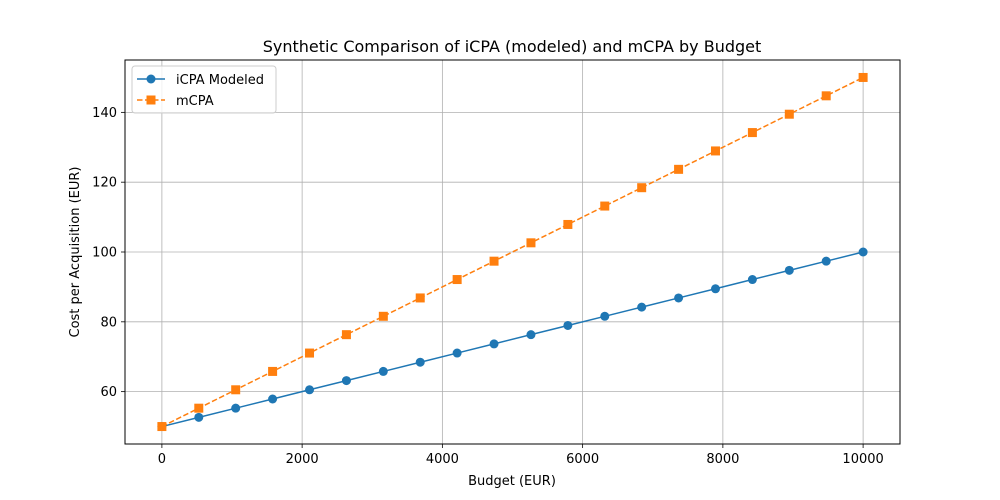  Describe the element at coordinates (75, 252) in the screenshot. I see `y-axis-label: Cost per Acquisition (EUR)` at that location.